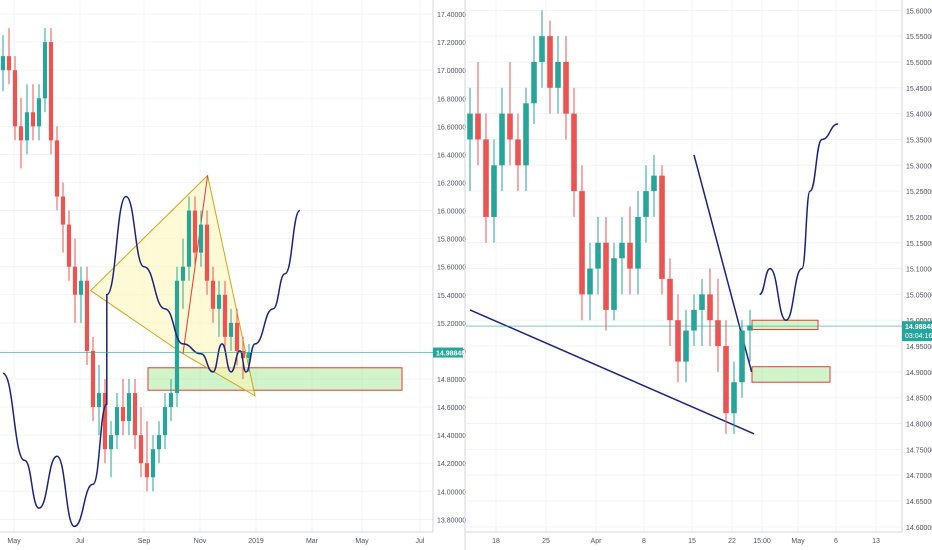 This screenshot has width=932, height=550. What do you see at coordinates (919, 192) in the screenshot?
I see `y-tick-label: 15.25000` at bounding box center [919, 192].